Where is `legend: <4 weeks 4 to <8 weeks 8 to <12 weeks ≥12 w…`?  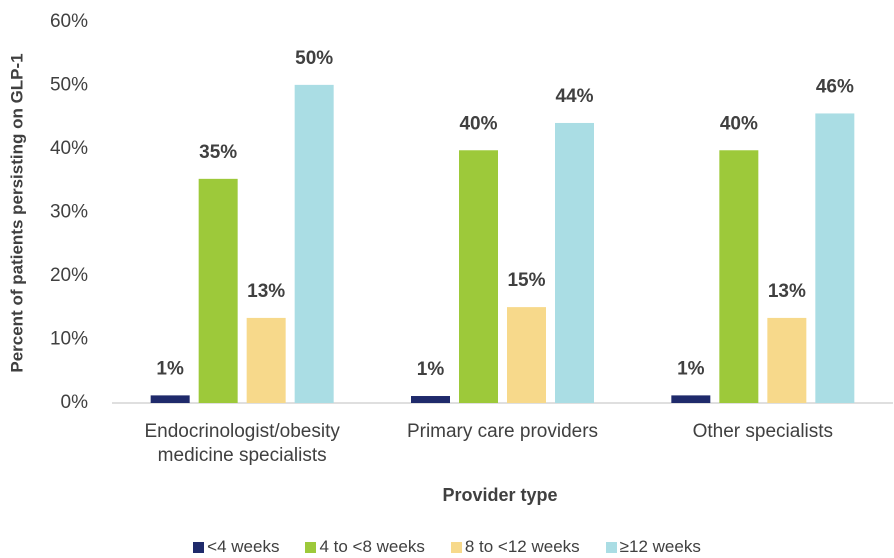 legend: <4 weeks 4 to <8 weeks 8 to <12 weeks ≥12 w… is located at coordinates (447, 547).